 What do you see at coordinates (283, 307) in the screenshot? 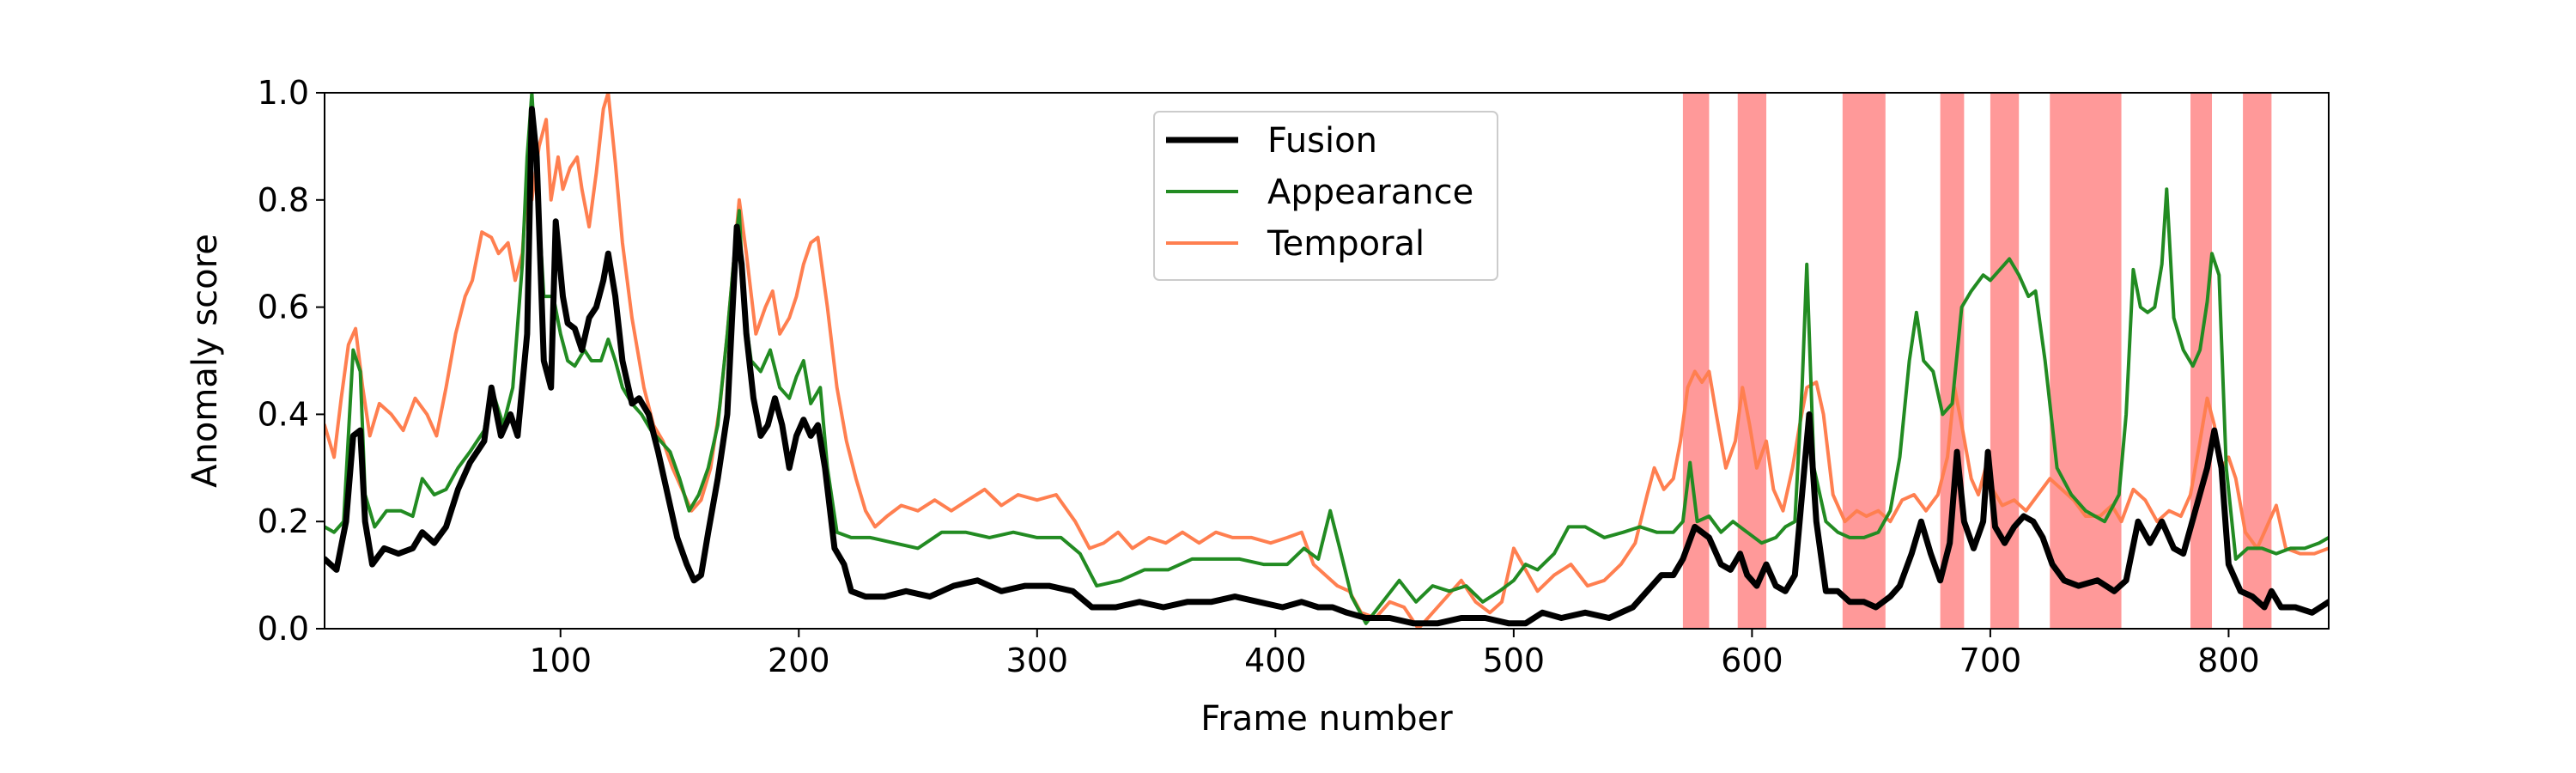
I see `y-tick-label: 0.6` at bounding box center [283, 307].